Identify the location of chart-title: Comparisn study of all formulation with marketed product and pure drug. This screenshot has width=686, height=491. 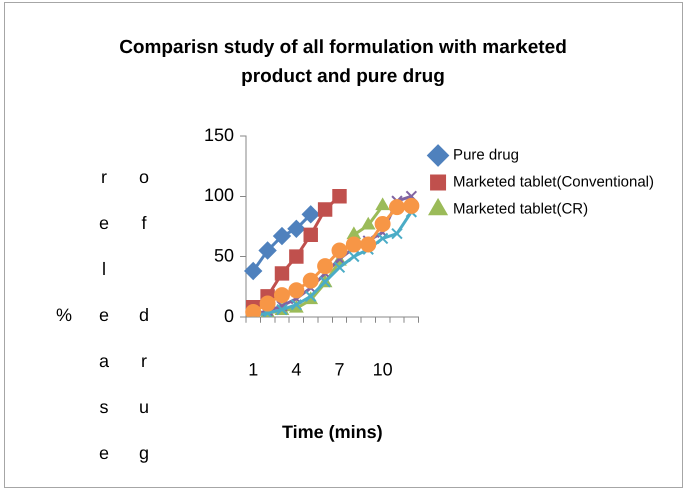
(343, 62).